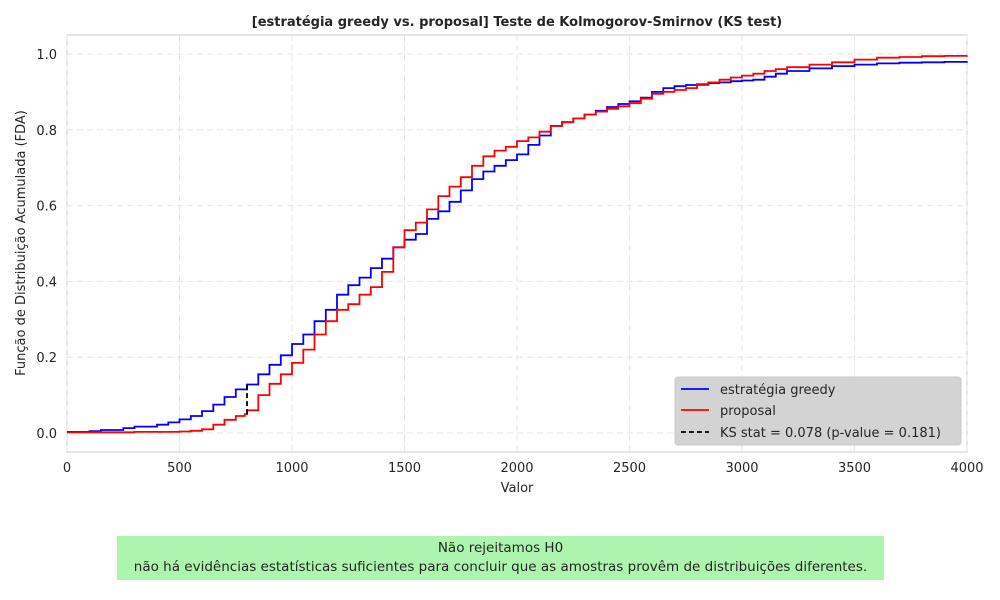 This screenshot has width=1000, height=600. I want to click on x-tick-label: 4000, so click(966, 468).